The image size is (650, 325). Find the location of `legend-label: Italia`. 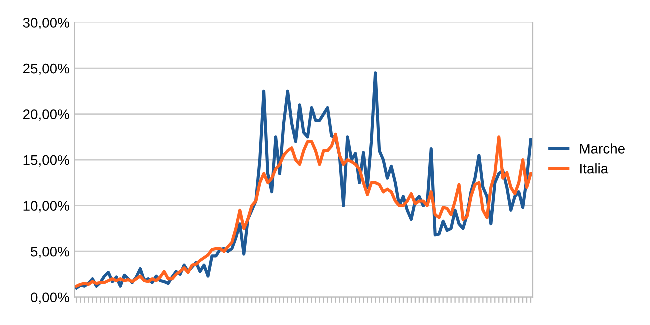

legend-label: Italia is located at coordinates (594, 169).